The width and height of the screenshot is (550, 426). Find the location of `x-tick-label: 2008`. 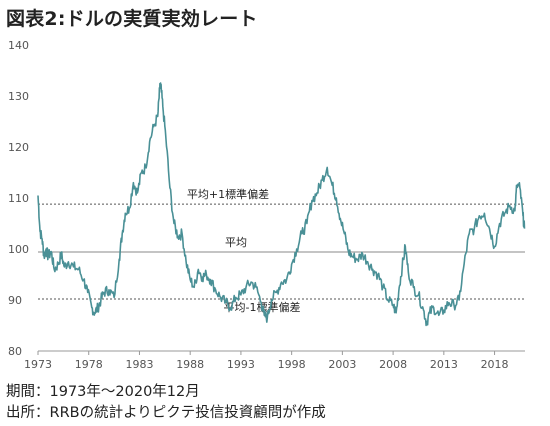

x-tick-label: 2008 is located at coordinates (393, 364).